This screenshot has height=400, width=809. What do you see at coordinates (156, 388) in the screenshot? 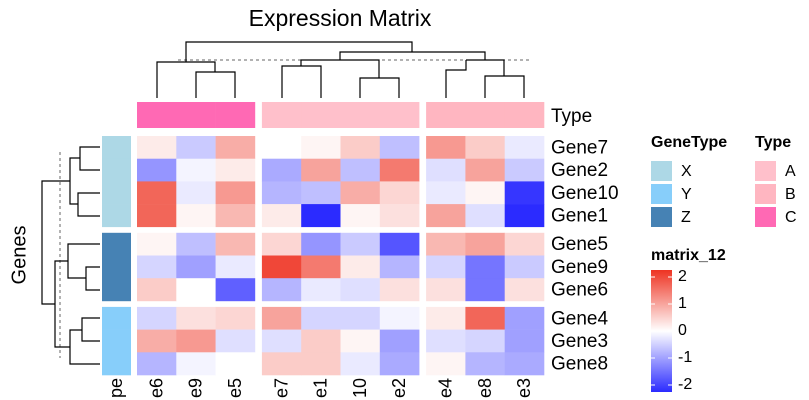
I see `column-label: e6` at bounding box center [156, 388].